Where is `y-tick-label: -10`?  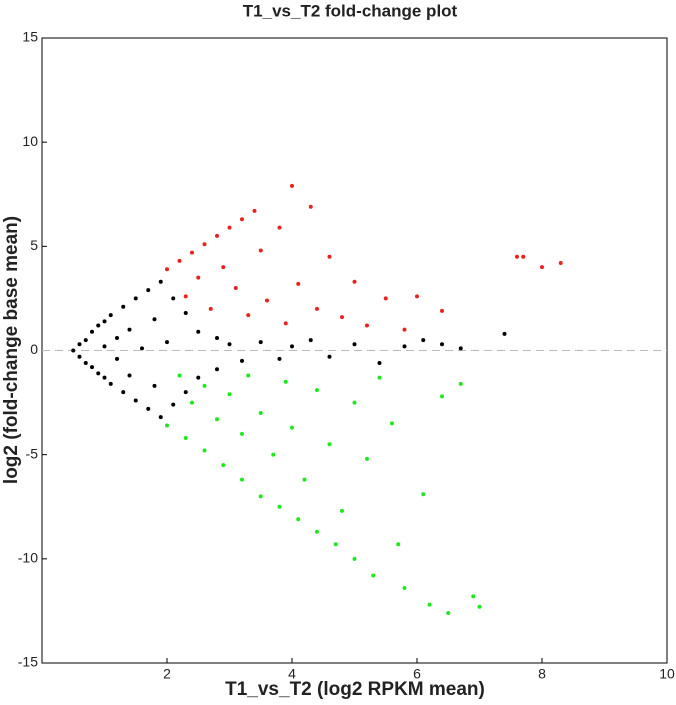 y-tick-label: -10 is located at coordinates (28, 558).